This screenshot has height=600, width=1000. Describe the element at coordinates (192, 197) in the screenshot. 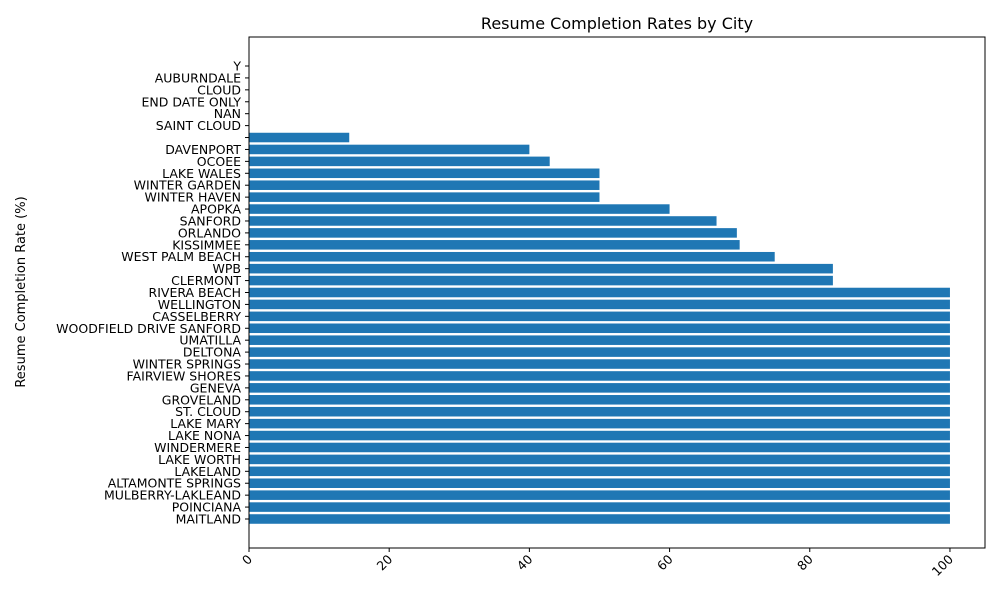

I see `category-label: WINTER HAVEN` at that location.